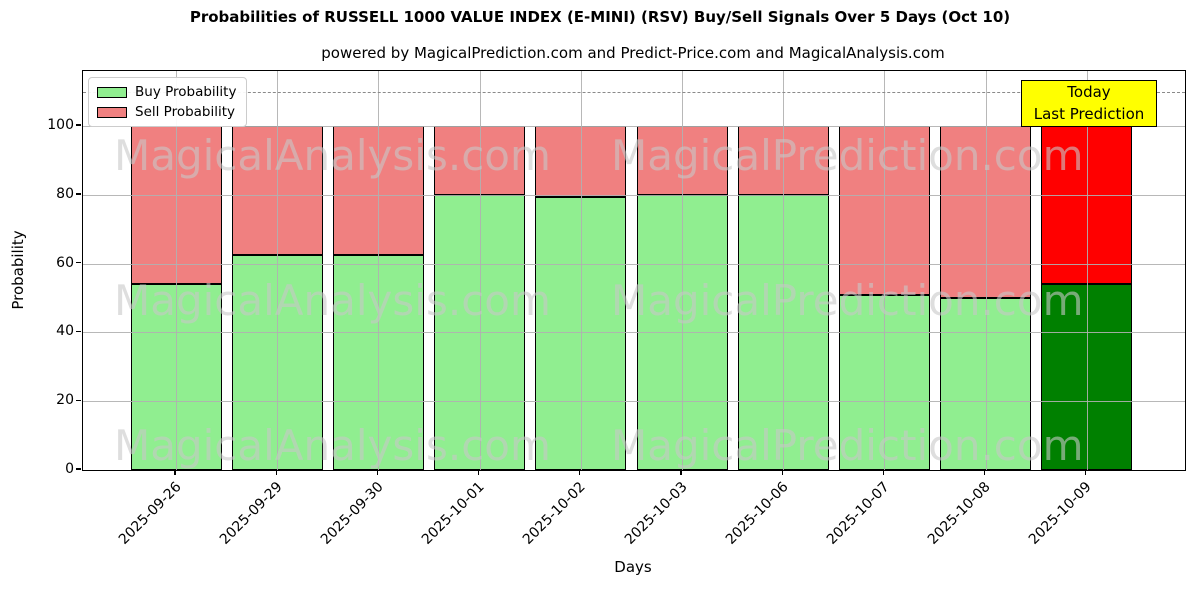 The image size is (1200, 600). Describe the element at coordinates (112, 92) in the screenshot. I see `buy-color-swatch` at that location.